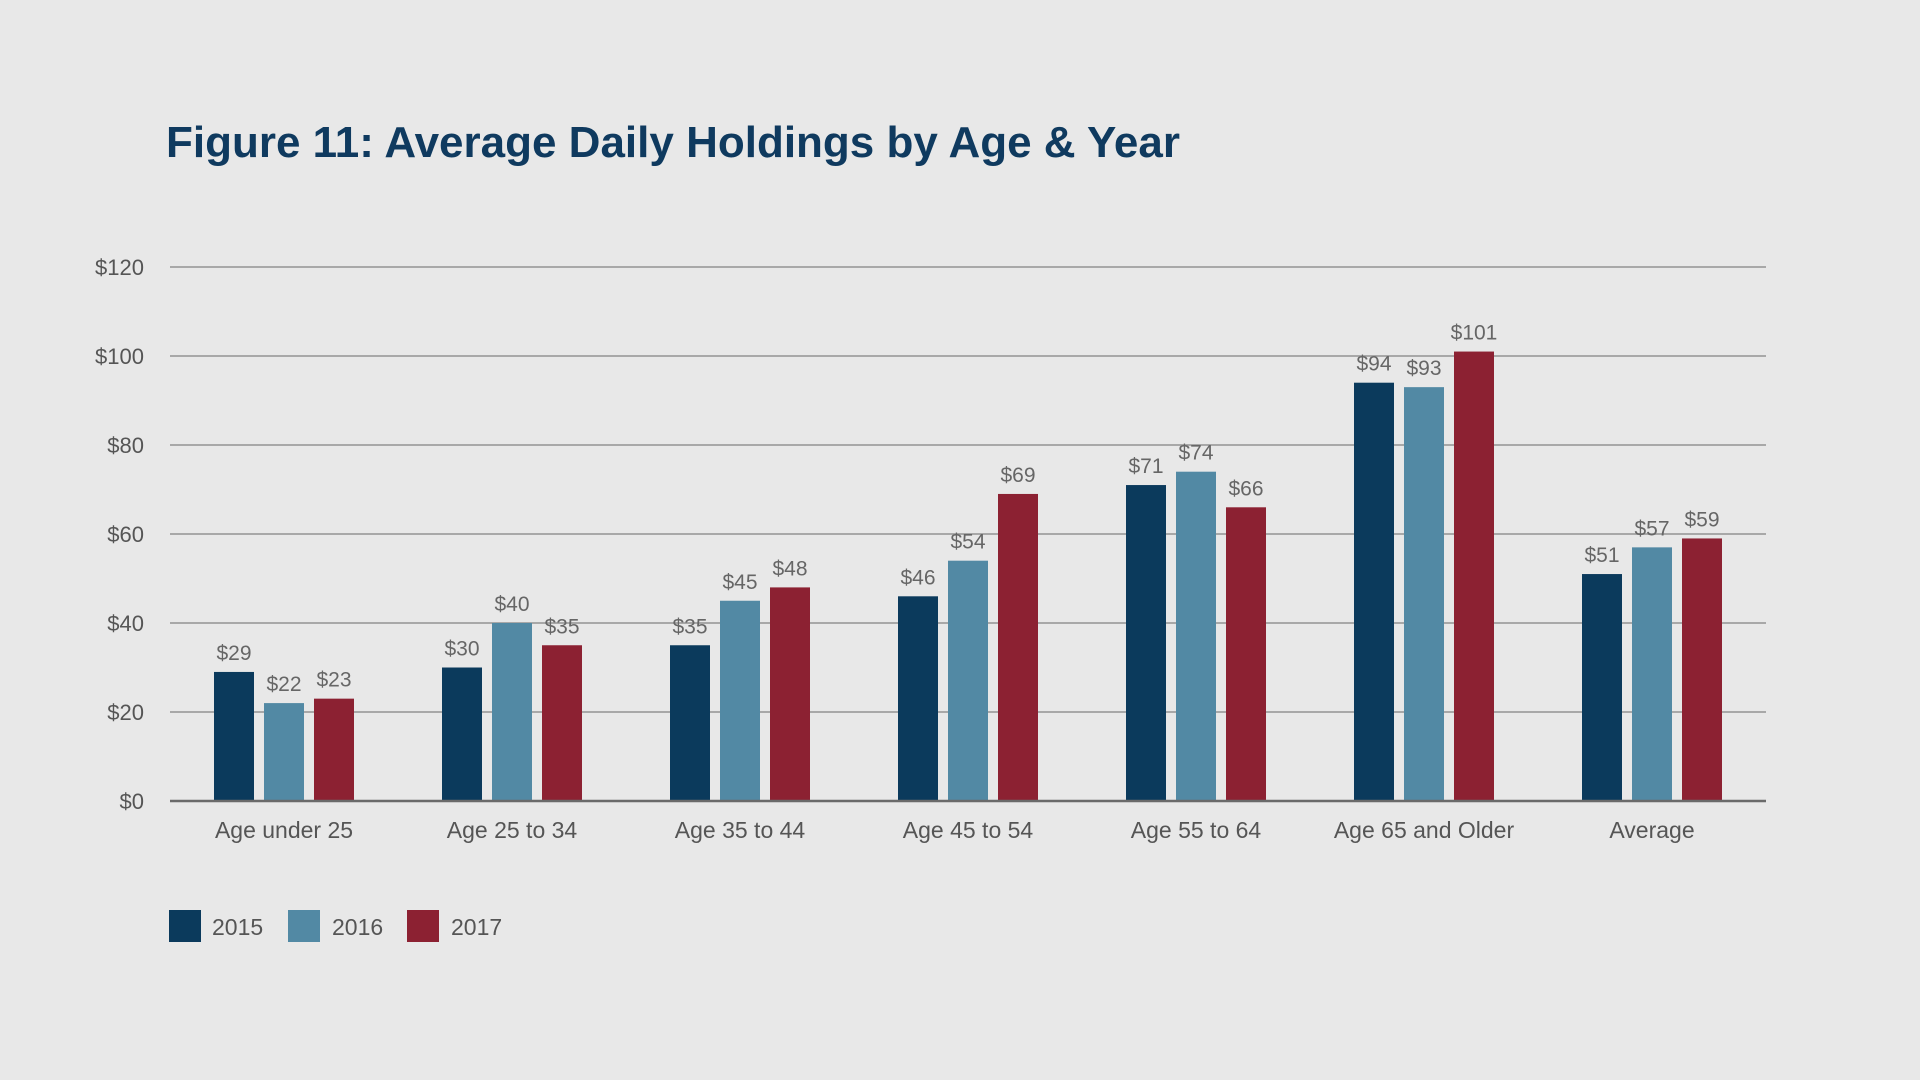 This screenshot has height=1080, width=1920. I want to click on y-tick-label: $40, so click(125, 623).